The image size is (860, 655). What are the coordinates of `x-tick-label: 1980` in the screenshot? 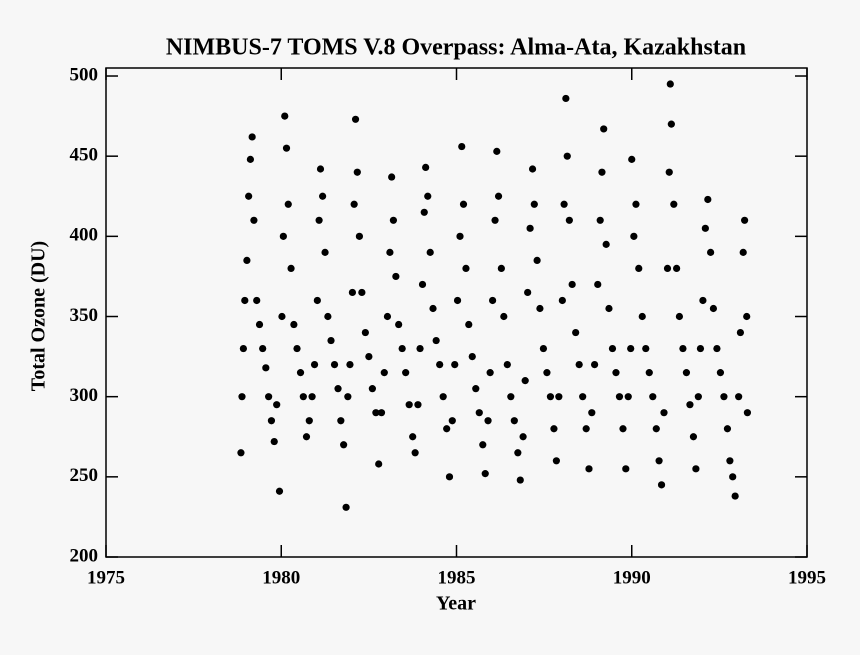 It's located at (281, 577).